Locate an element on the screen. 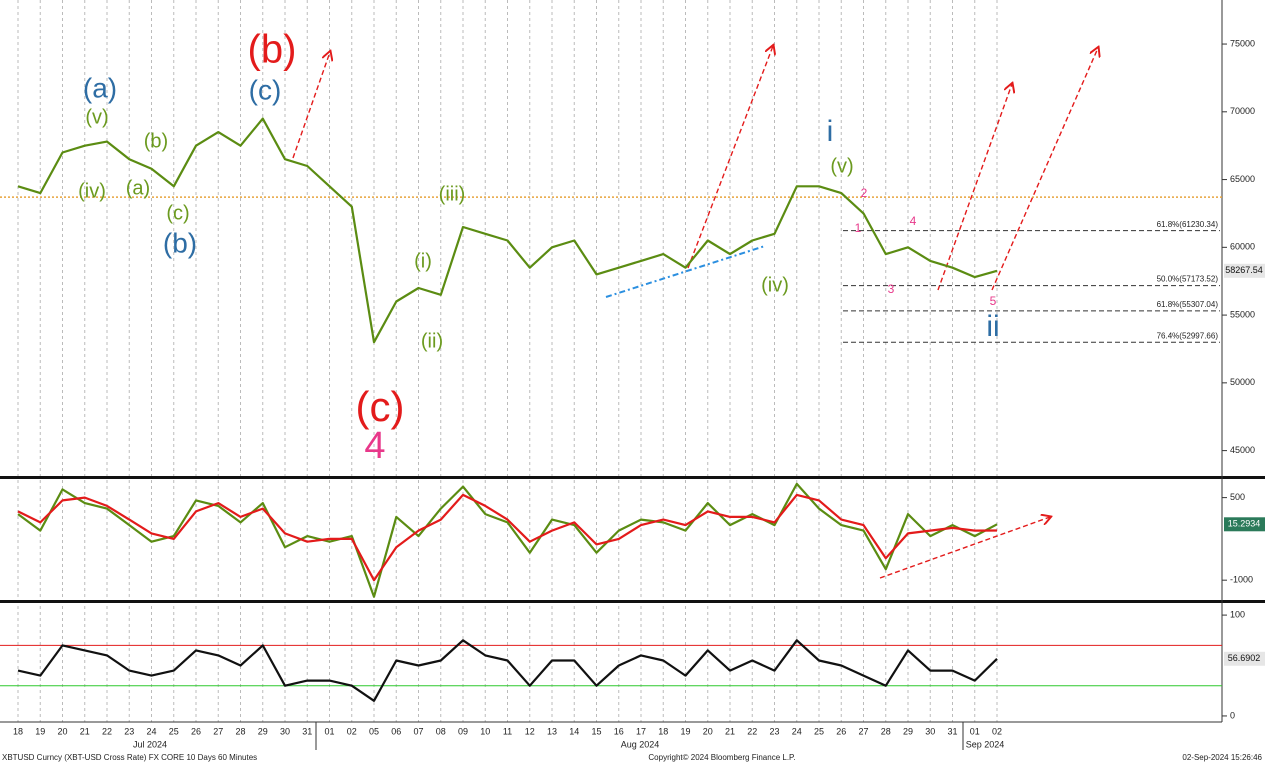  x-tick-label: 22 is located at coordinates (752, 731).